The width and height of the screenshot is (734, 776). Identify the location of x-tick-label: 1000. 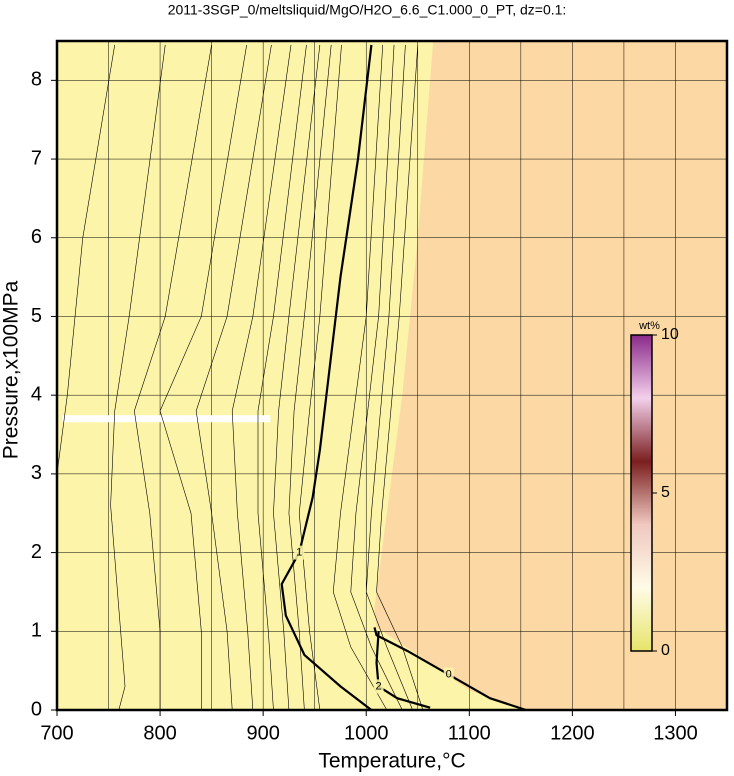
(366, 733).